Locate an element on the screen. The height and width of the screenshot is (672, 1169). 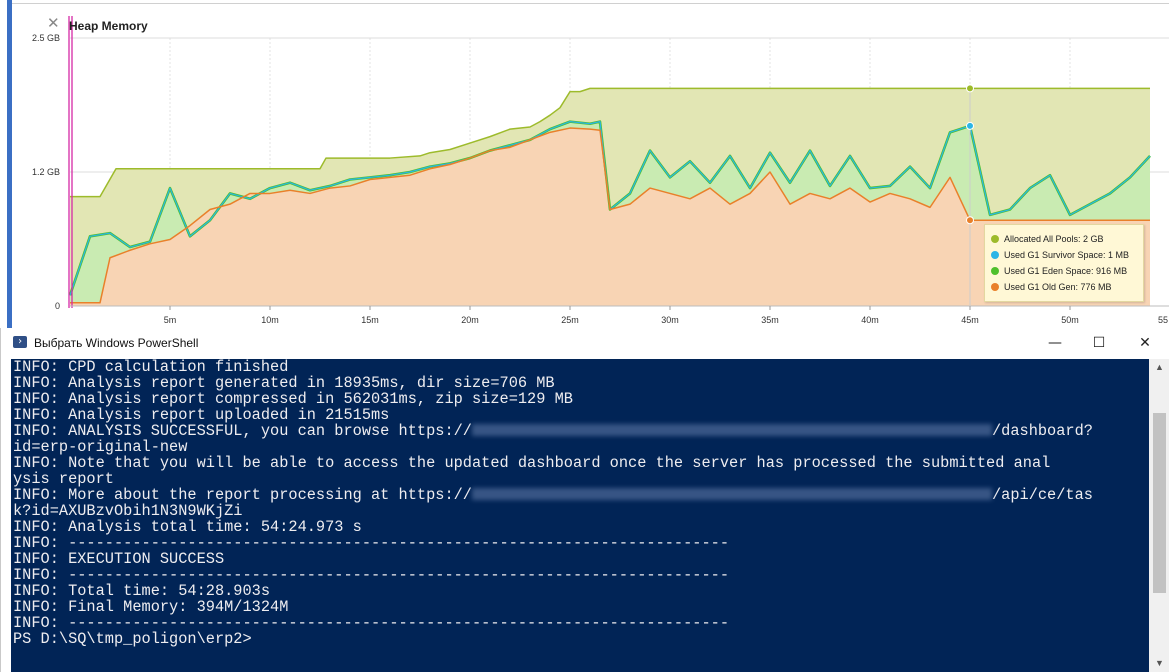
console-scrollbar: ▲ ▼ is located at coordinates (1159, 515).